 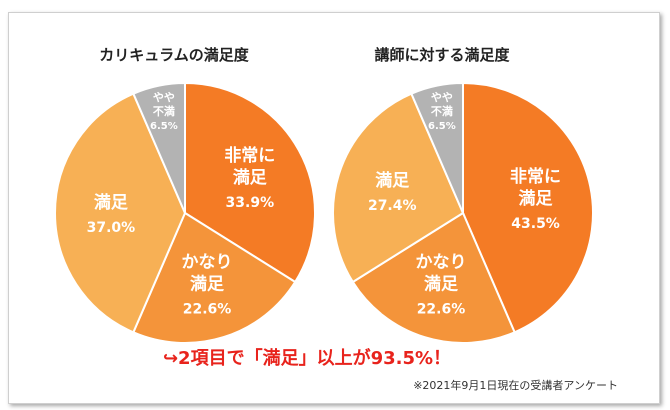 I want to click on pie-curriculum-label-very-satisfied-line: 非常に, so click(x=249, y=155).